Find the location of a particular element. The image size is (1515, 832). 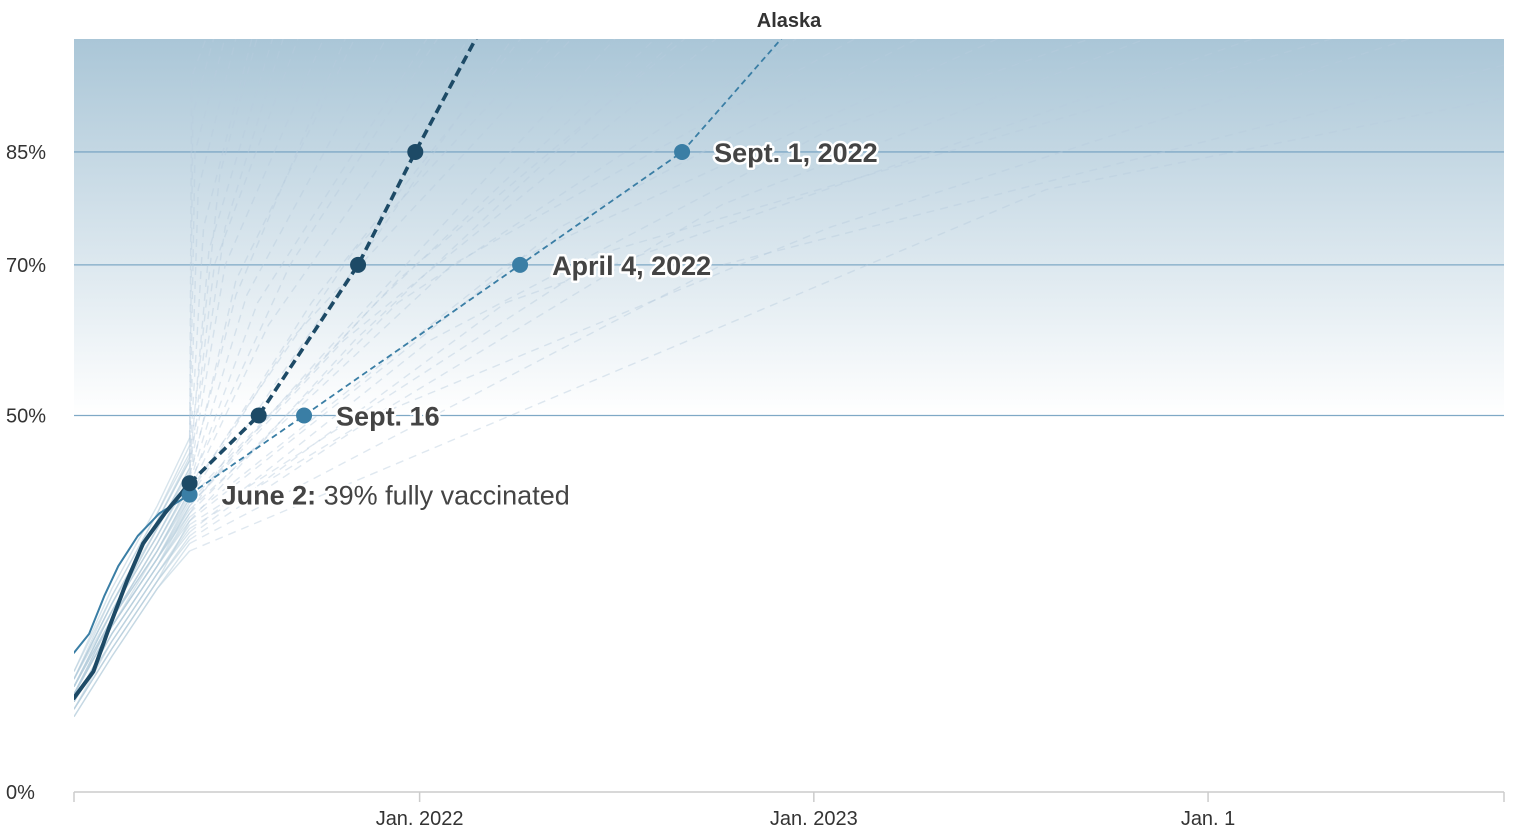

highlighted-state-history-line is located at coordinates (132, 573).